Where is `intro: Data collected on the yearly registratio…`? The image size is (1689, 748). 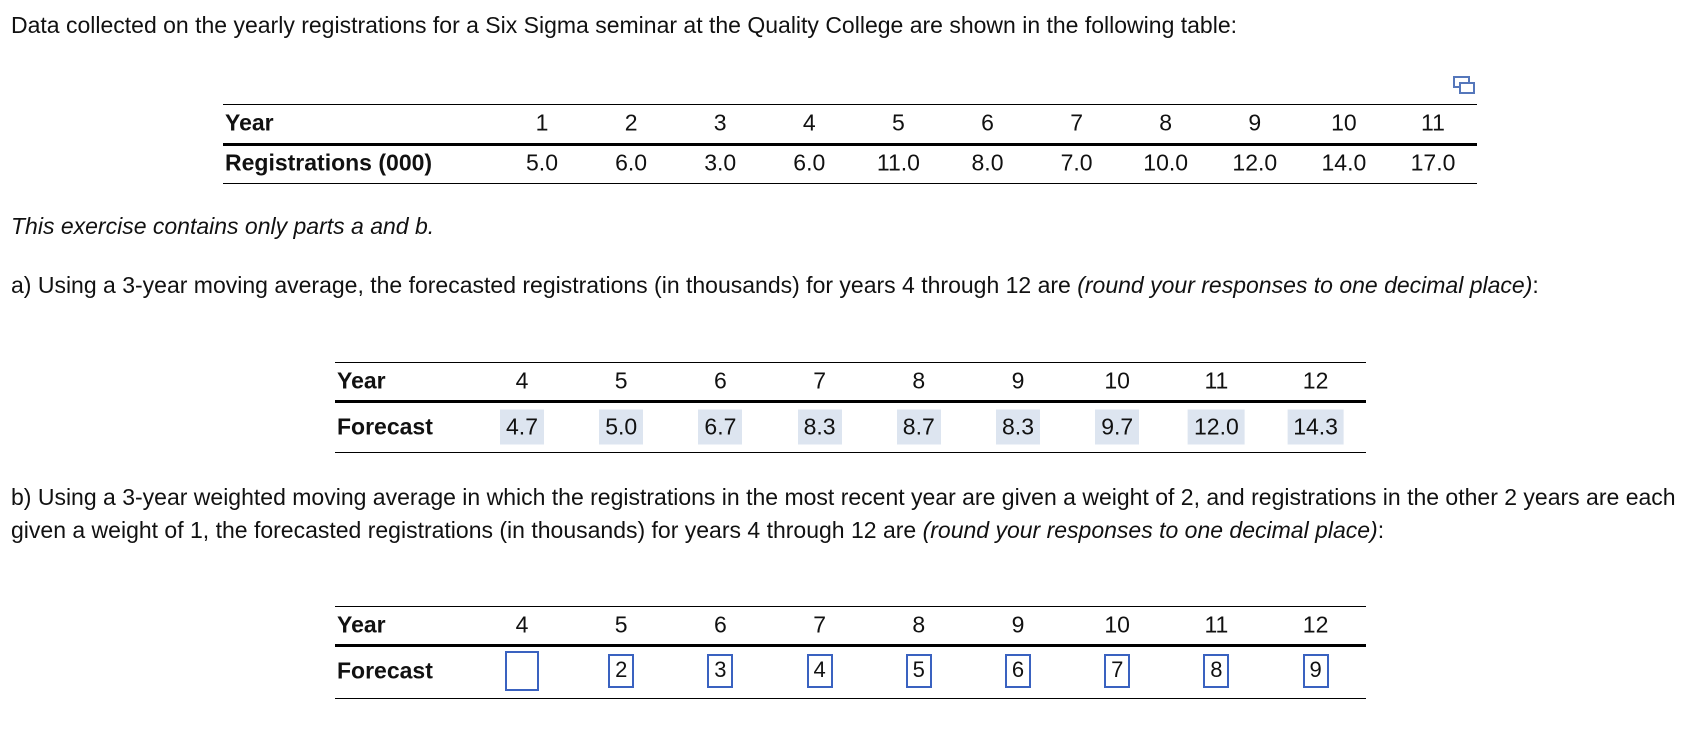 intro: Data collected on the yearly registratio… is located at coordinates (624, 25).